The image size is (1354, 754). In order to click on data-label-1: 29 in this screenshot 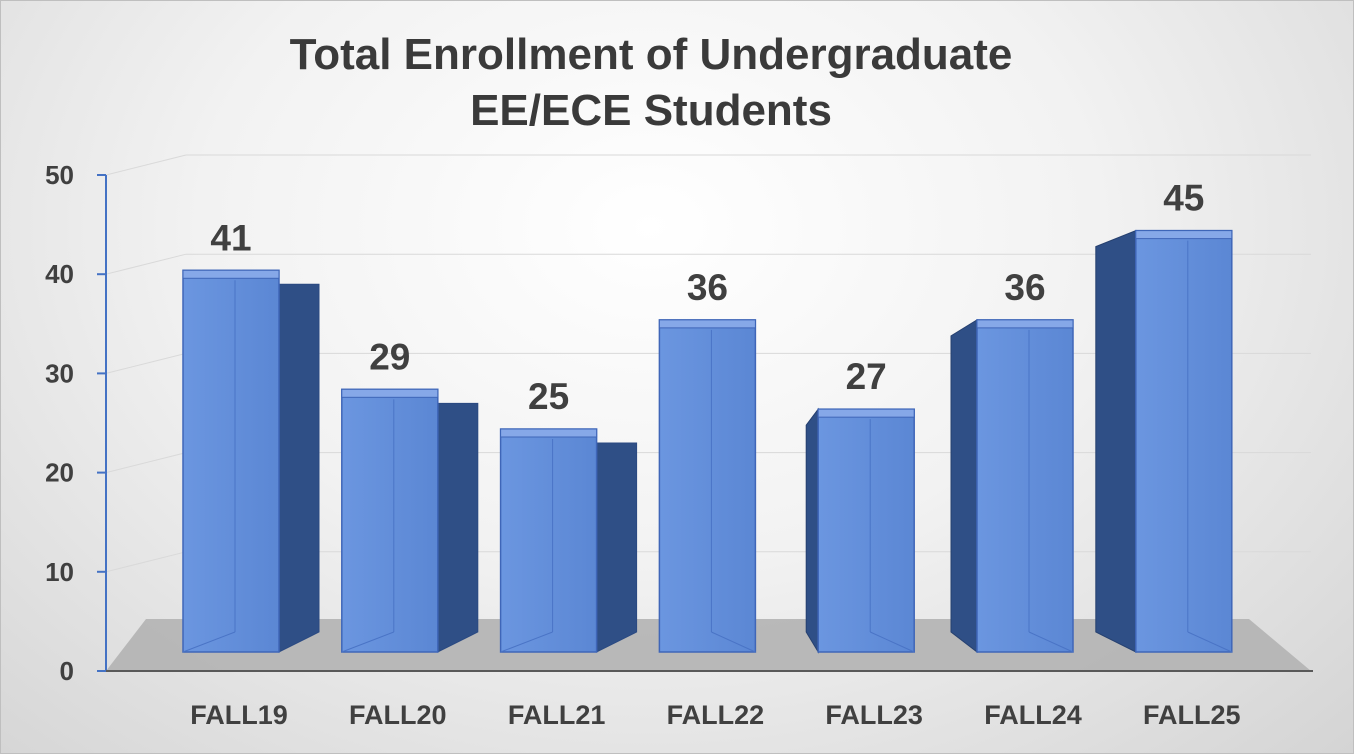, I will do `click(389, 356)`.